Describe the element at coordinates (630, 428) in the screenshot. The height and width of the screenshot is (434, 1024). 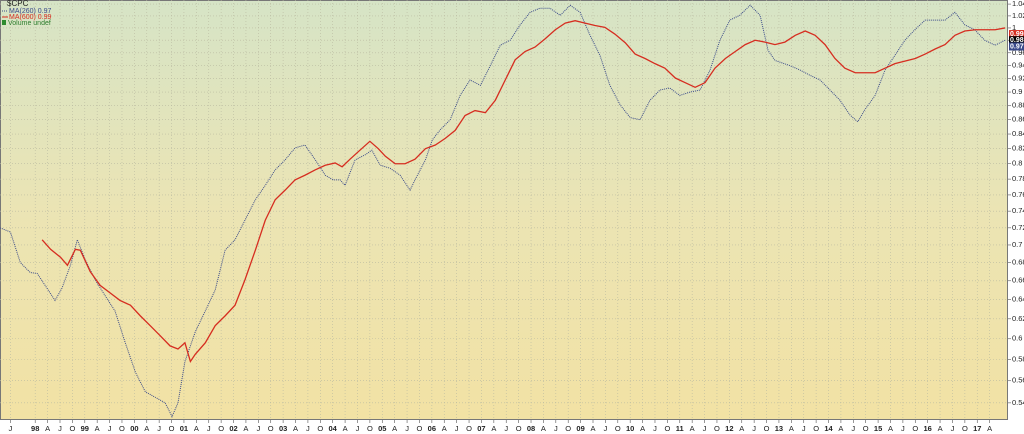
I see `x-tick-label: 10` at that location.